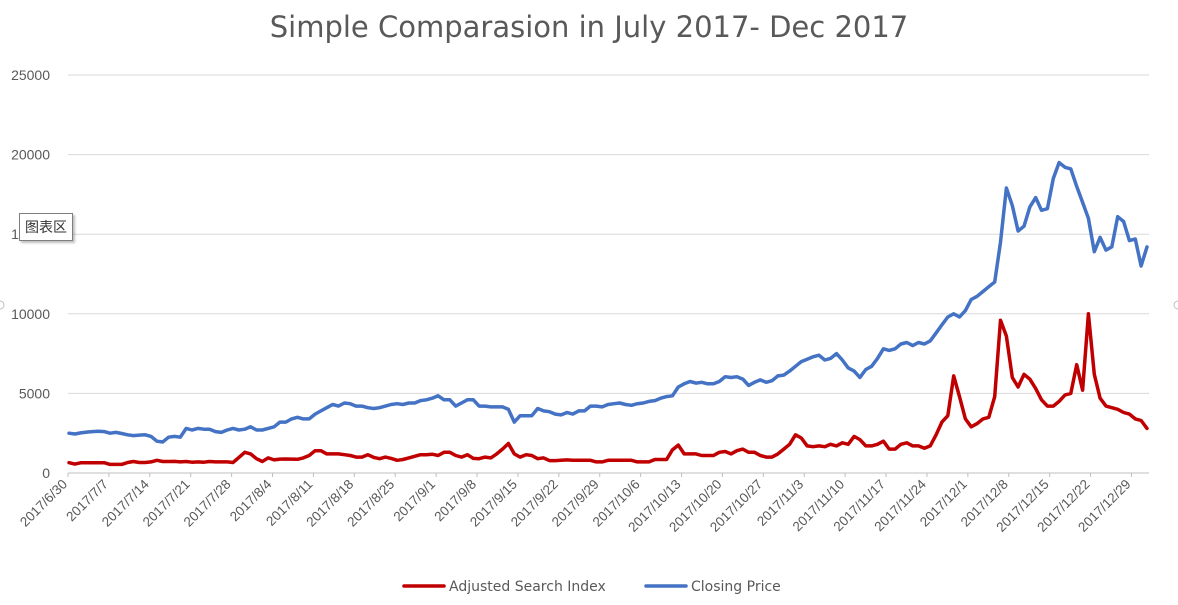  I want to click on resize-handle-right, so click(1175, 305).